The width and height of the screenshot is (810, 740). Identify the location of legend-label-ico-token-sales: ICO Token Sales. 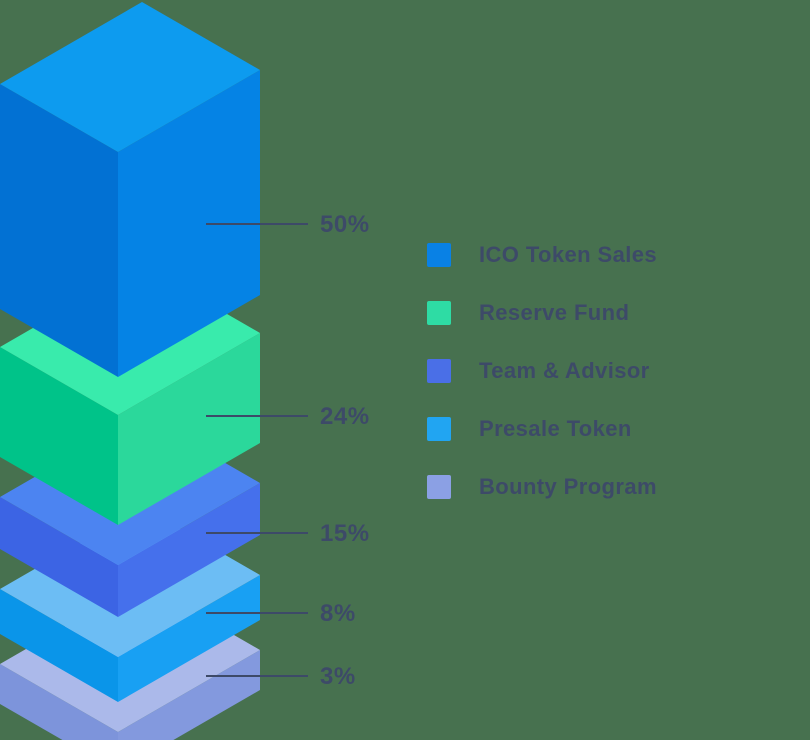
(568, 254).